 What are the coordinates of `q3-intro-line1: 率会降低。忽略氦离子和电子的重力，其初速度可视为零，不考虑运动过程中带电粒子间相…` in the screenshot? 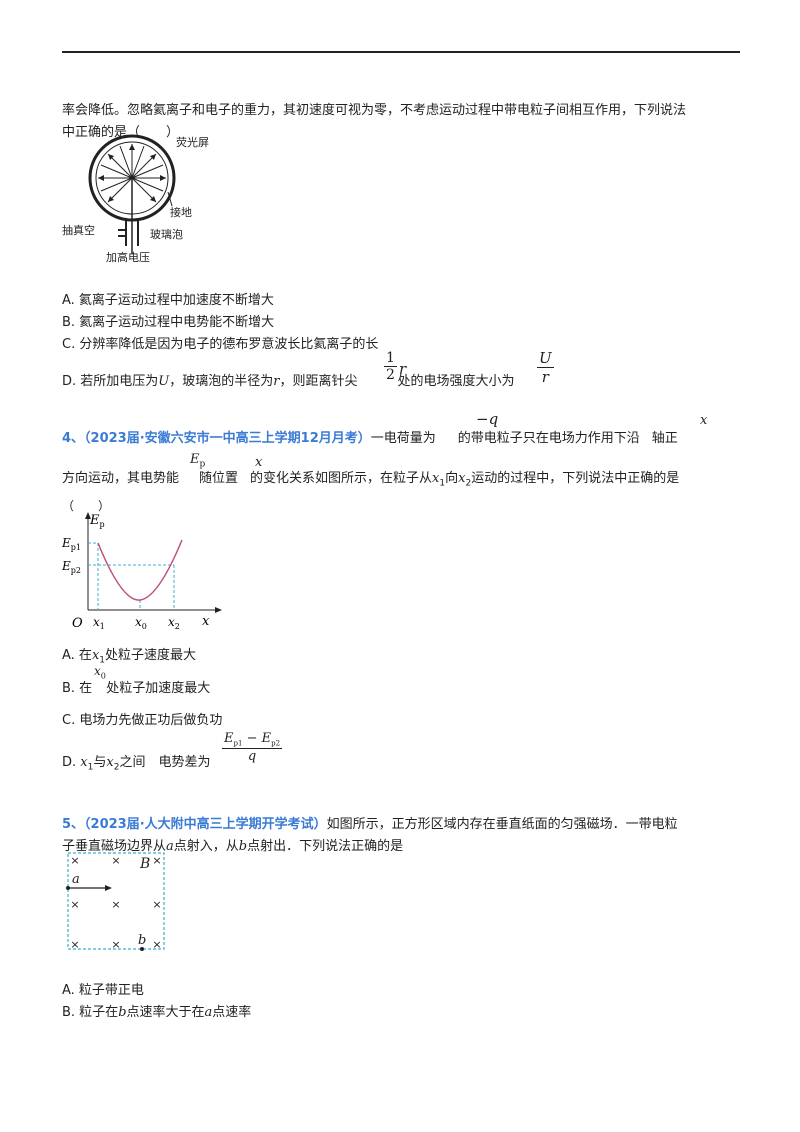 It's located at (374, 110).